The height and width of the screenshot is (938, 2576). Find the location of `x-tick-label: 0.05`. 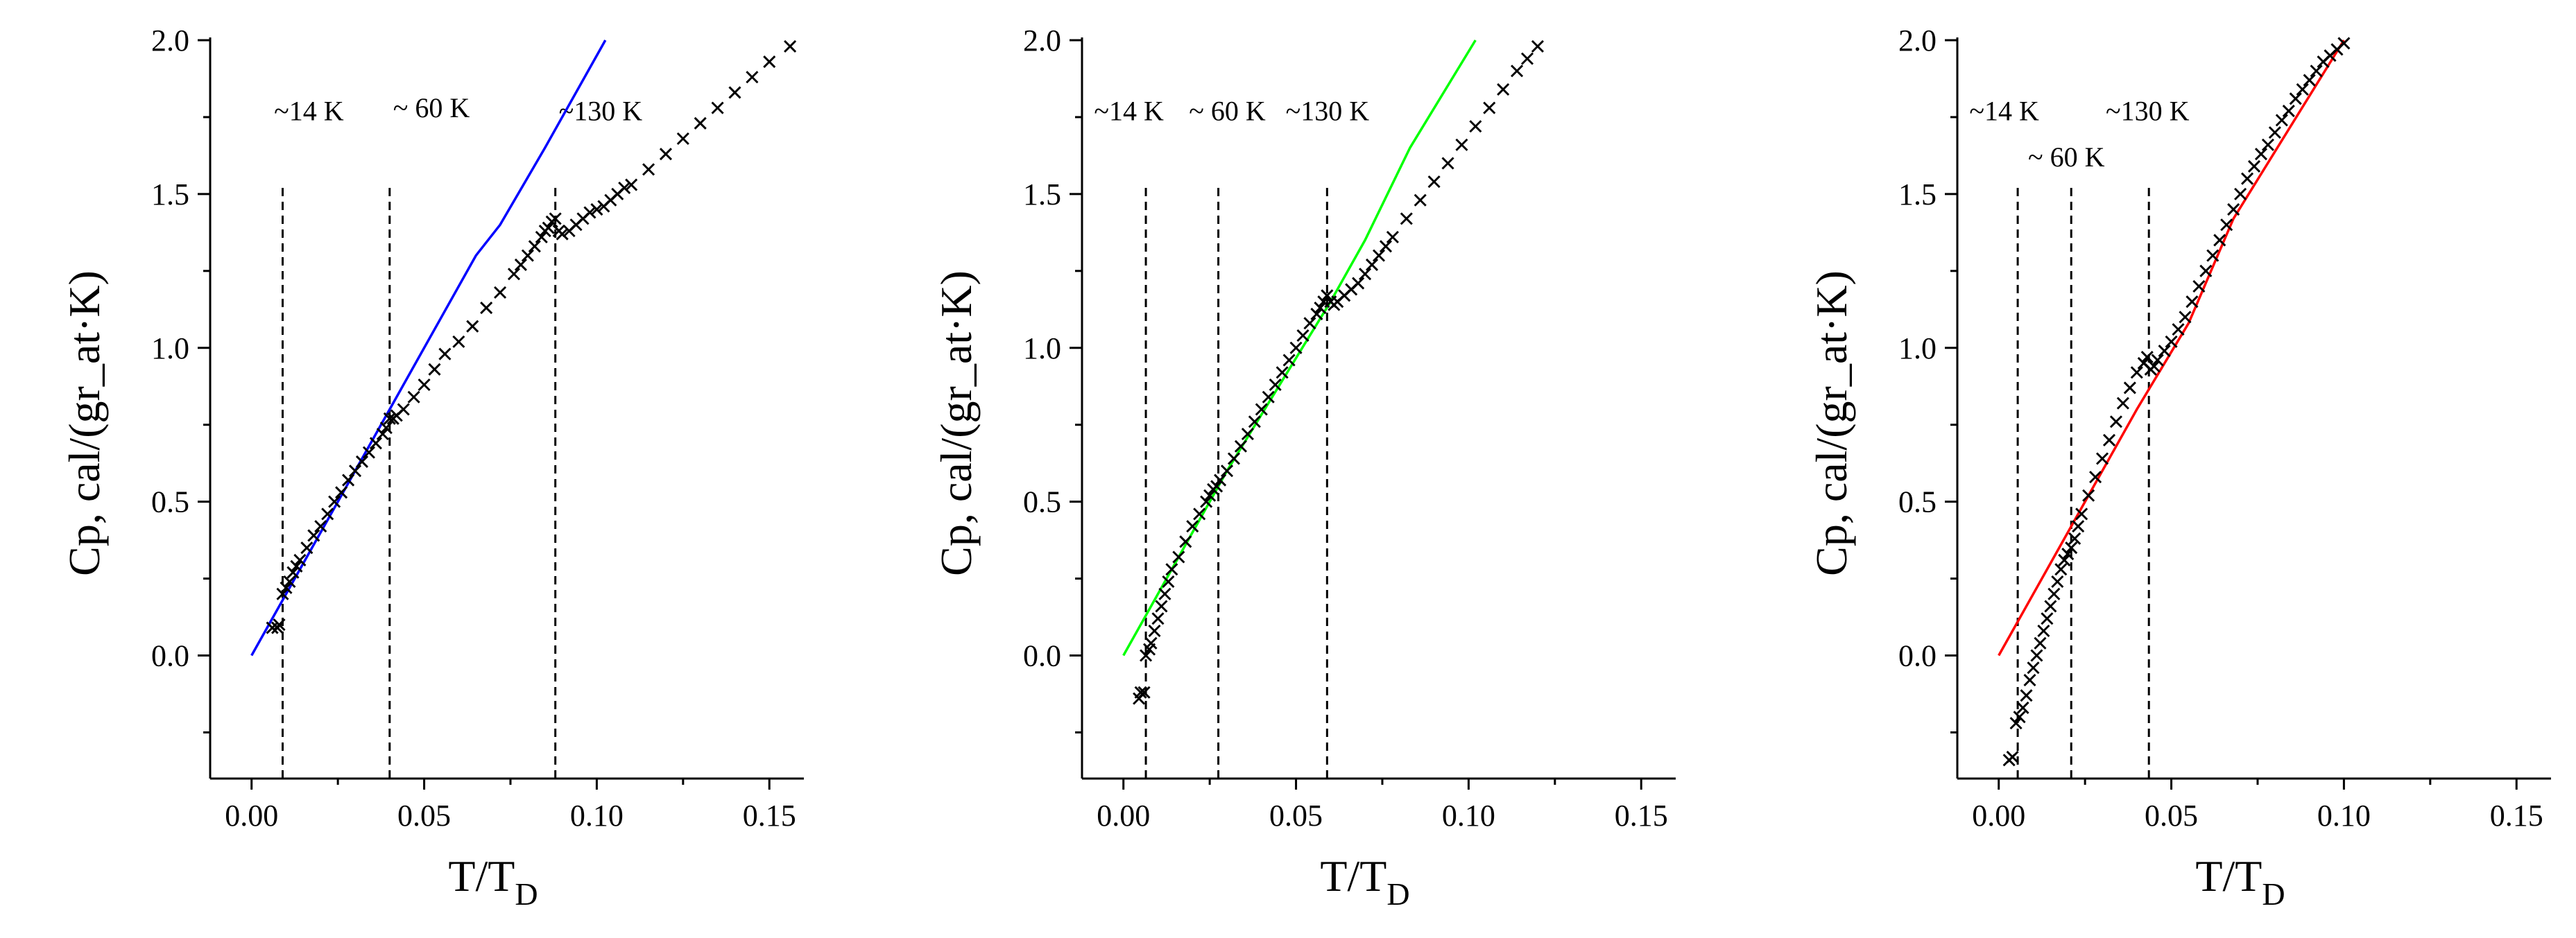

x-tick-label: 0.05 is located at coordinates (1296, 816).